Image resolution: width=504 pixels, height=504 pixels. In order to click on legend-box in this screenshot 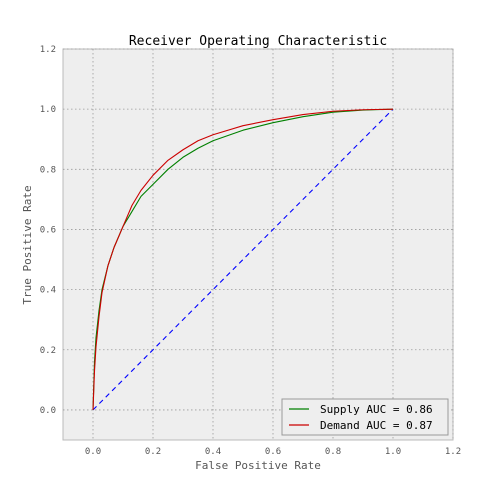, I will do `click(365, 417)`.